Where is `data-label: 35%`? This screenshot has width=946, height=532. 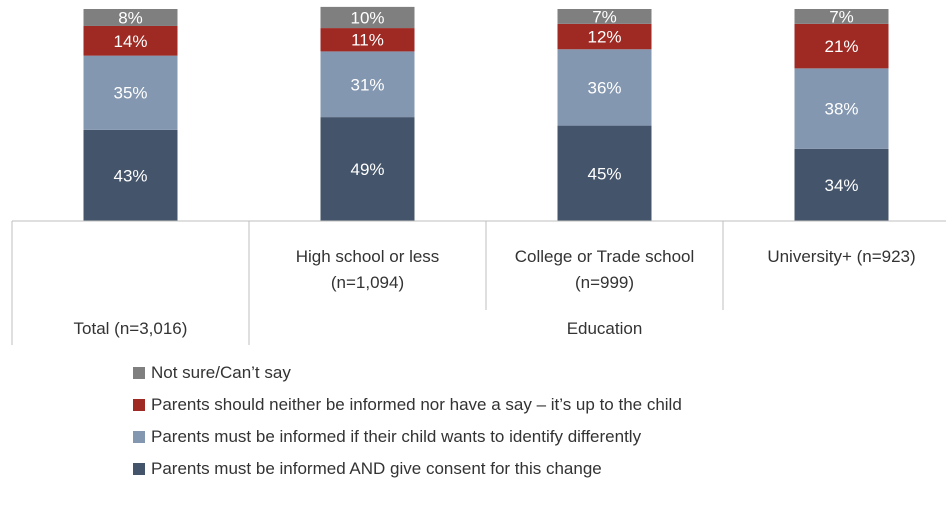 data-label: 35% is located at coordinates (130, 93).